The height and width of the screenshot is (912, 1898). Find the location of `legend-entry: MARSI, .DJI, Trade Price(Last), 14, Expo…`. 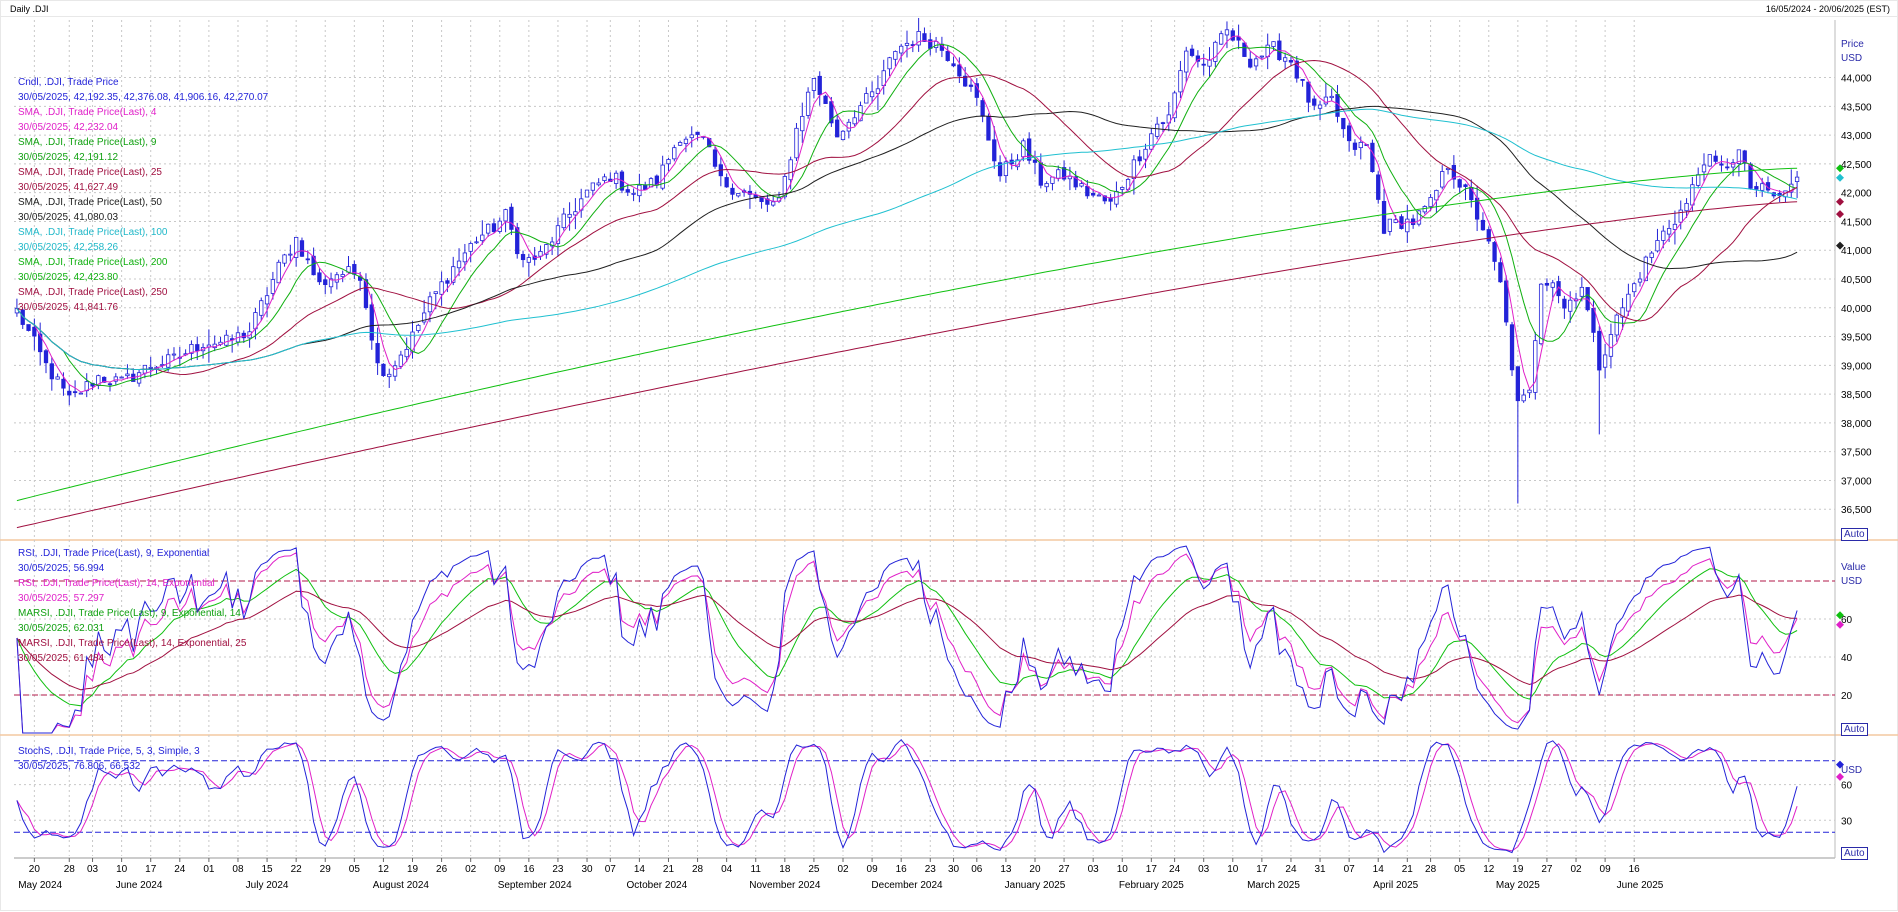

legend-entry: MARSI, .DJI, Trade Price(Last), 14, Expo… is located at coordinates (132, 643).